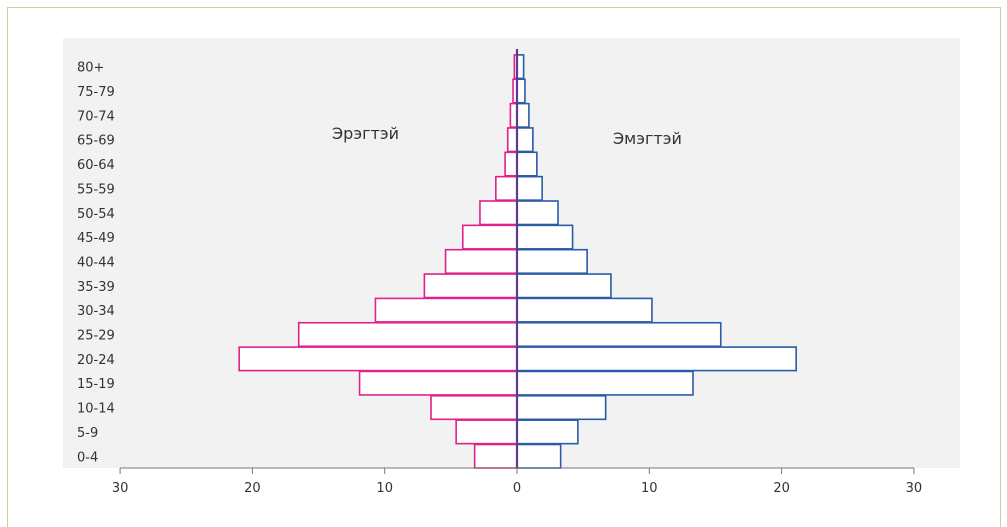 Image resolution: width=1007 pixels, height=527 pixels. What do you see at coordinates (96, 336) in the screenshot?
I see `y-category-label: 25-29` at bounding box center [96, 336].